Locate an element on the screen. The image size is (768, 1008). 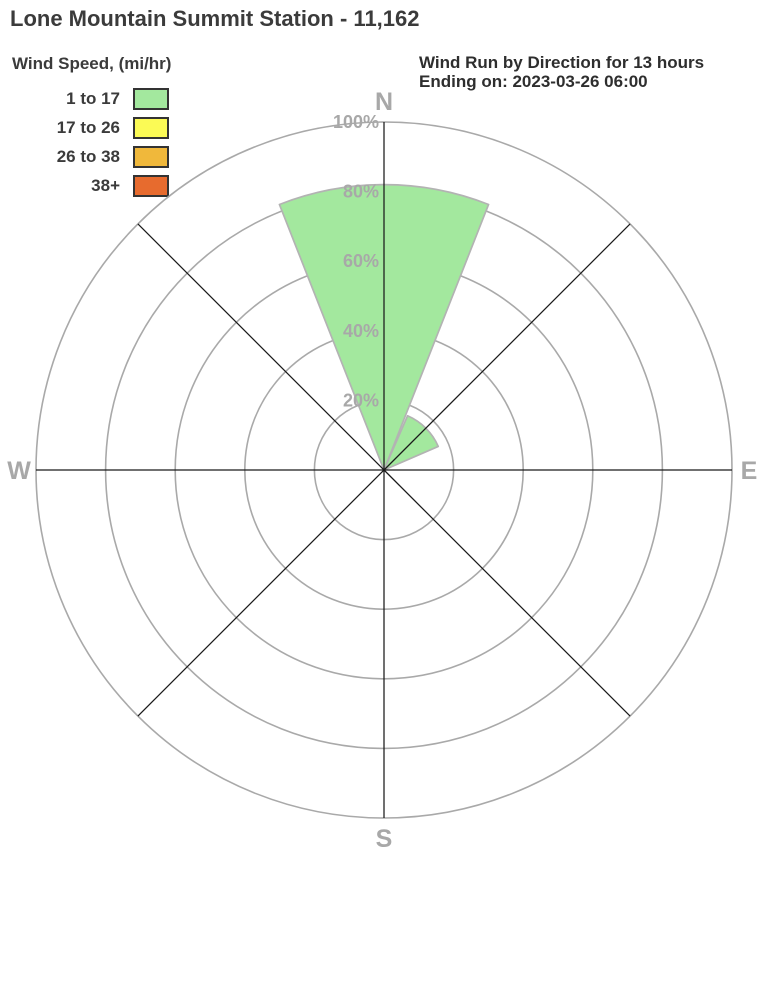
ring-label-80: 80% is located at coordinates (361, 192).